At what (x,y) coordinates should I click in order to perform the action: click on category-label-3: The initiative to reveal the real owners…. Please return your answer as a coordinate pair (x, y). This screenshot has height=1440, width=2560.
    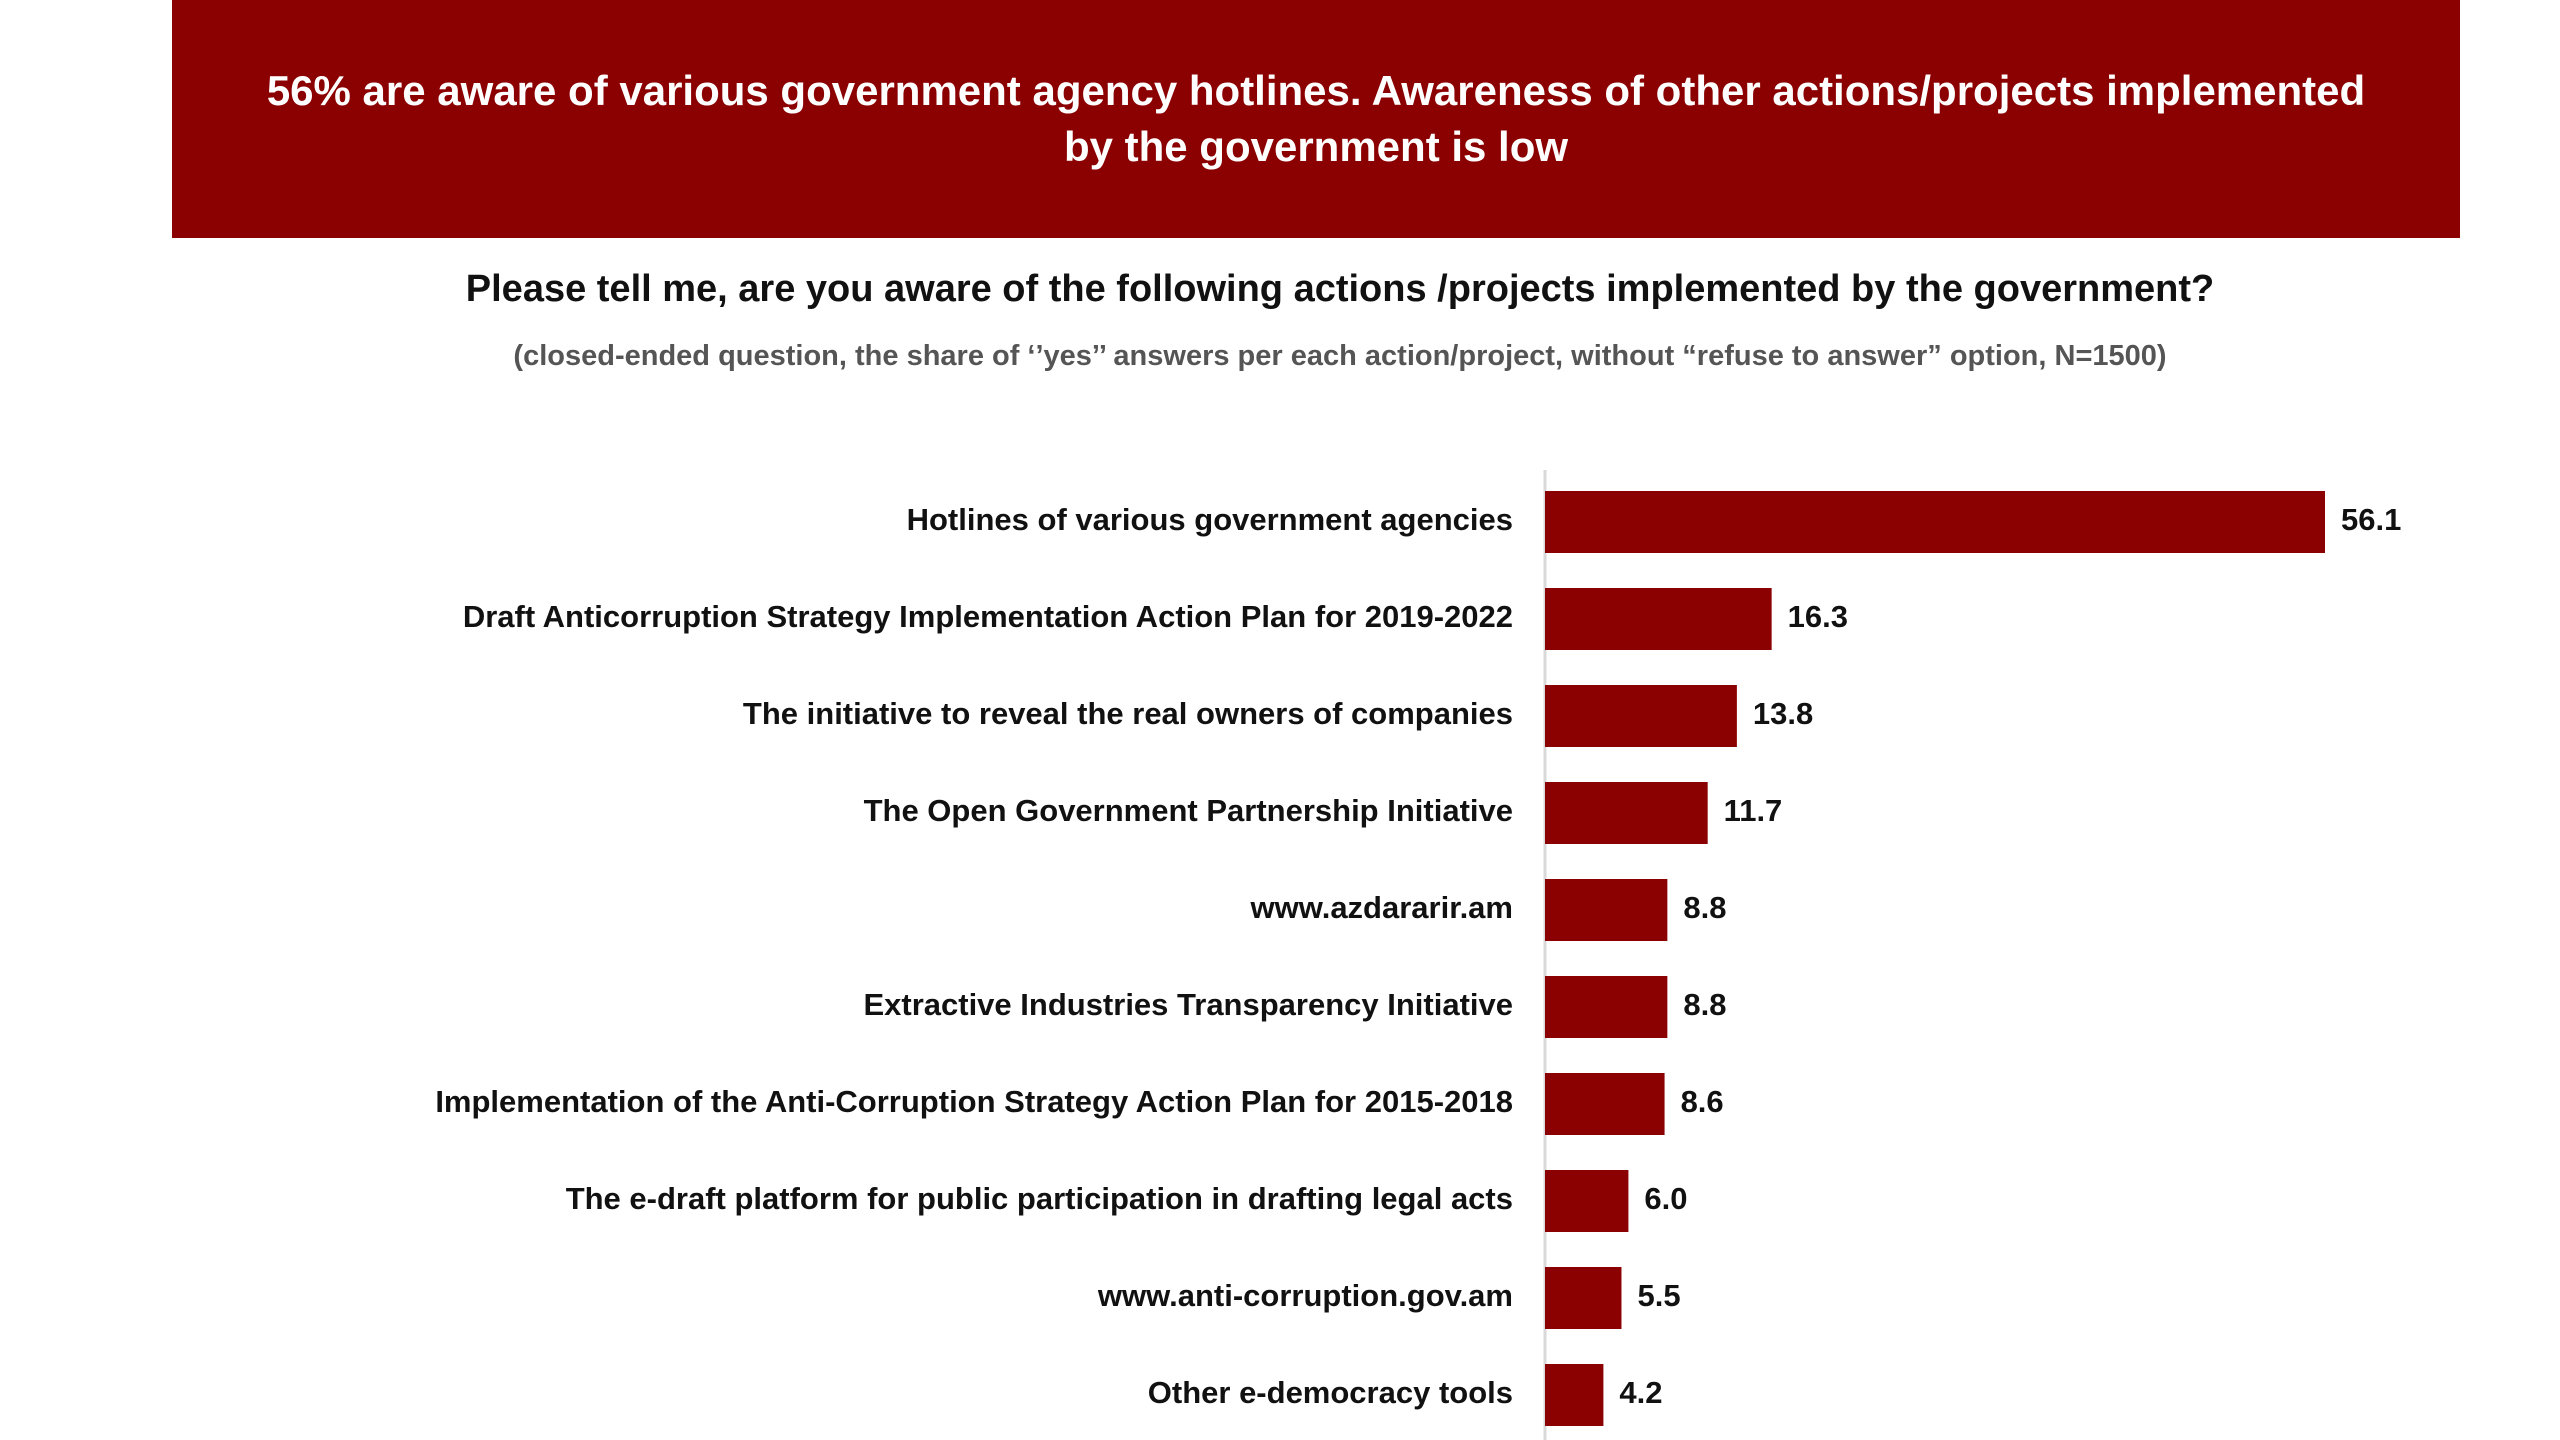
    Looking at the image, I should click on (1128, 713).